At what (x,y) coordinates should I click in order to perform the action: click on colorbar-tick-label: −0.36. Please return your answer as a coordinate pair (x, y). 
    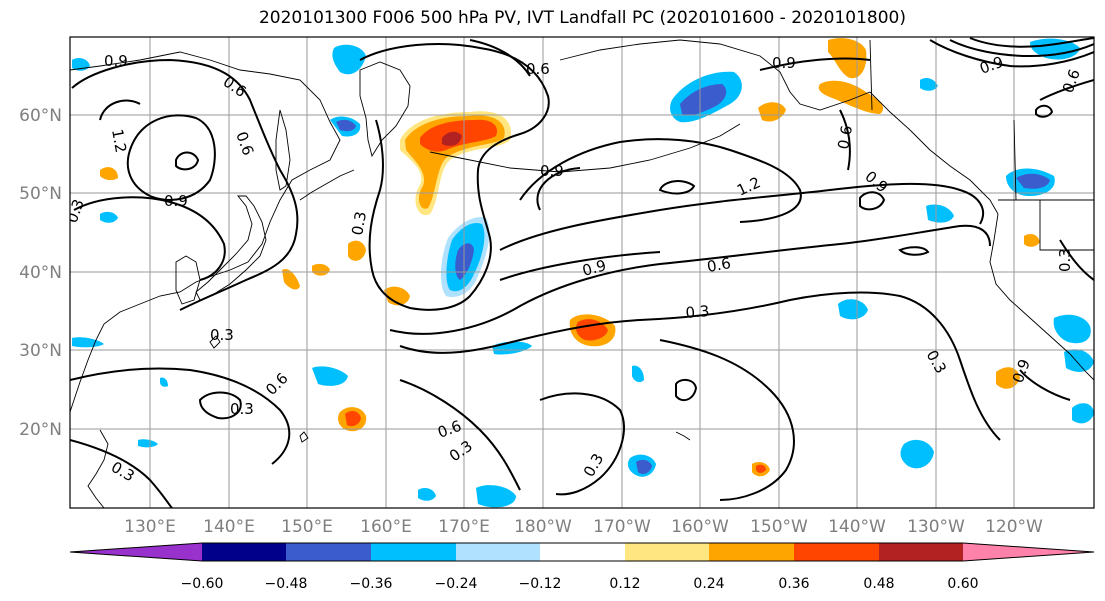
    Looking at the image, I should click on (371, 584).